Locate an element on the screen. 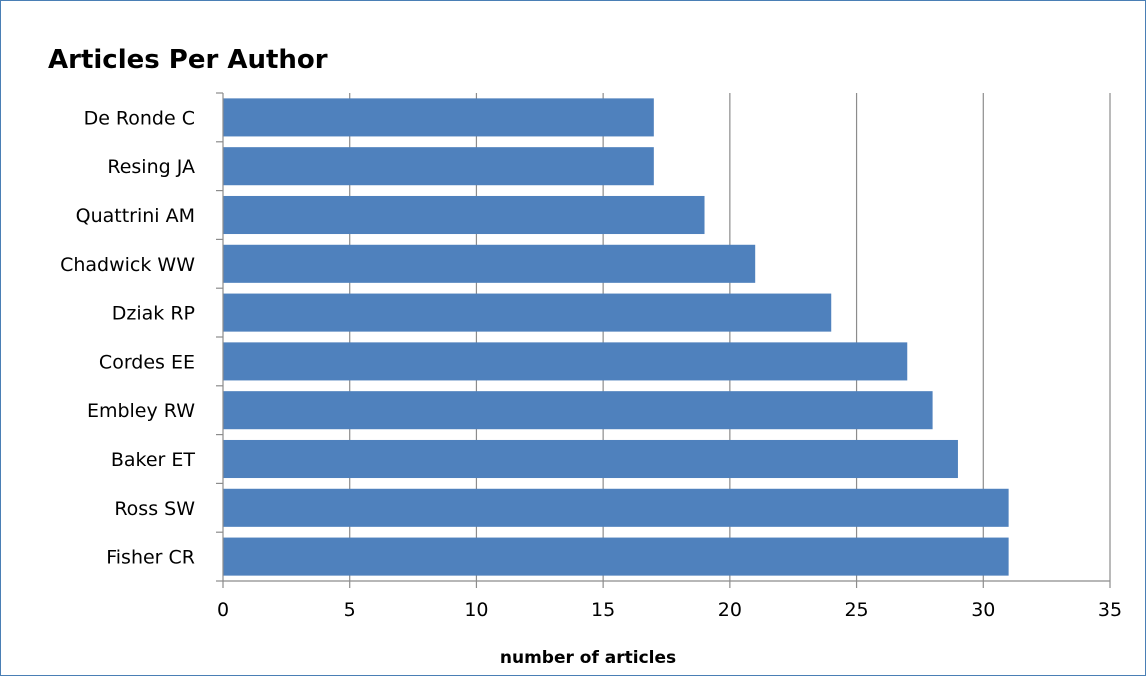 The image size is (1146, 677). category-label: Resing JA is located at coordinates (151, 167).